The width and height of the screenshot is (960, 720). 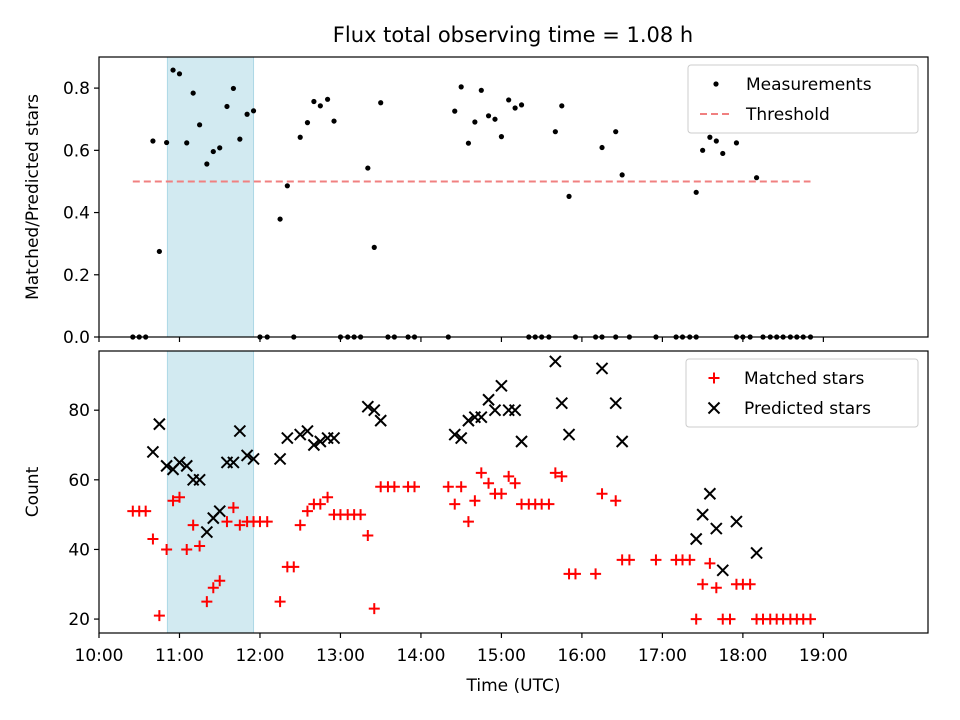 I want to click on x-tick-label: 17:00, so click(x=662, y=656).